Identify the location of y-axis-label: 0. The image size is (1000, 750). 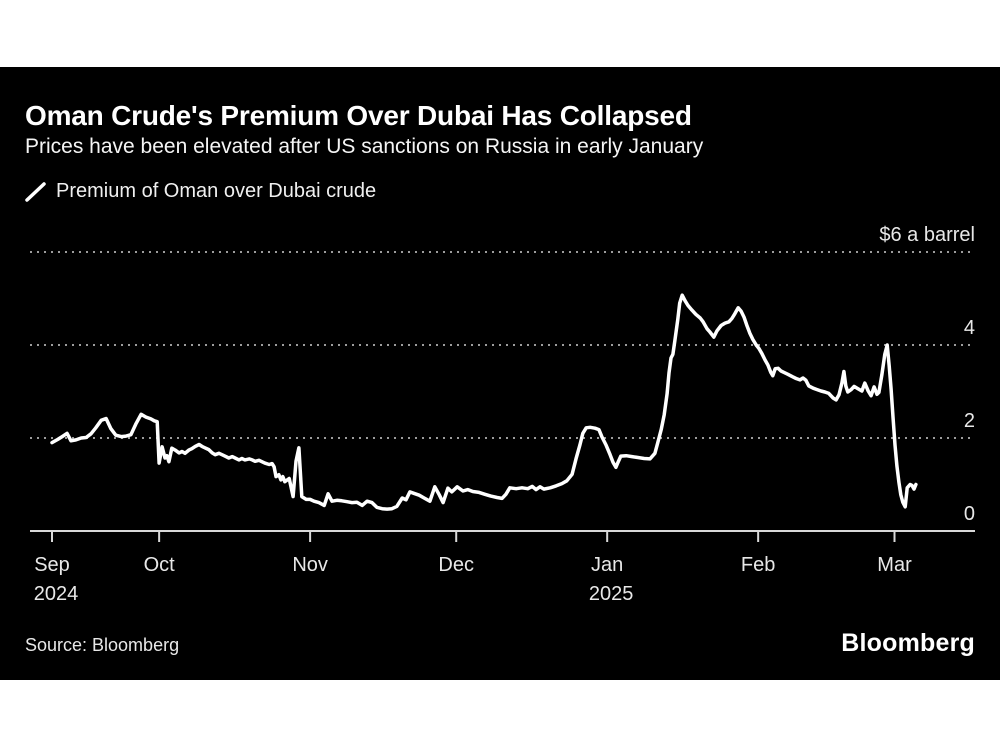
(969, 514).